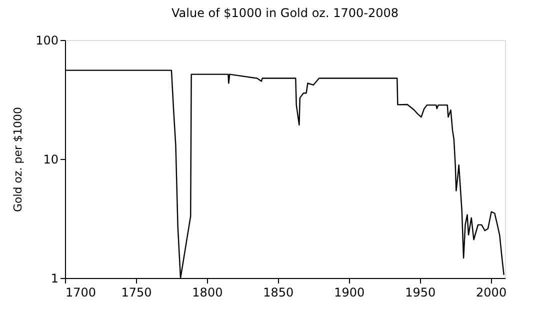  I want to click on chart-title: Value of $1000 in Gold oz. 1700-2008, so click(285, 13).